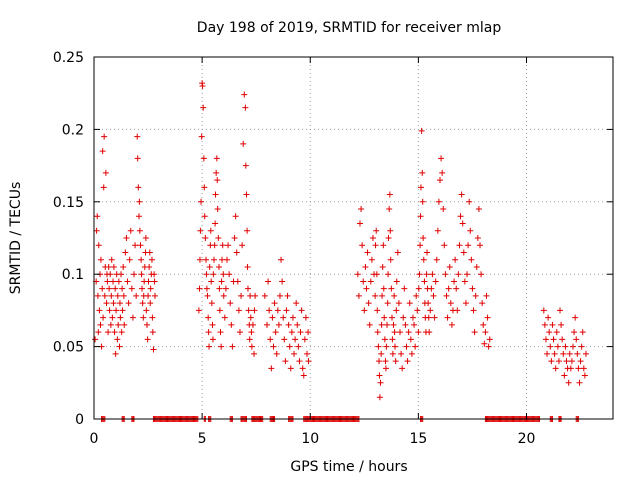  Describe the element at coordinates (73, 130) in the screenshot. I see `y-tick-label: 0.2` at that location.